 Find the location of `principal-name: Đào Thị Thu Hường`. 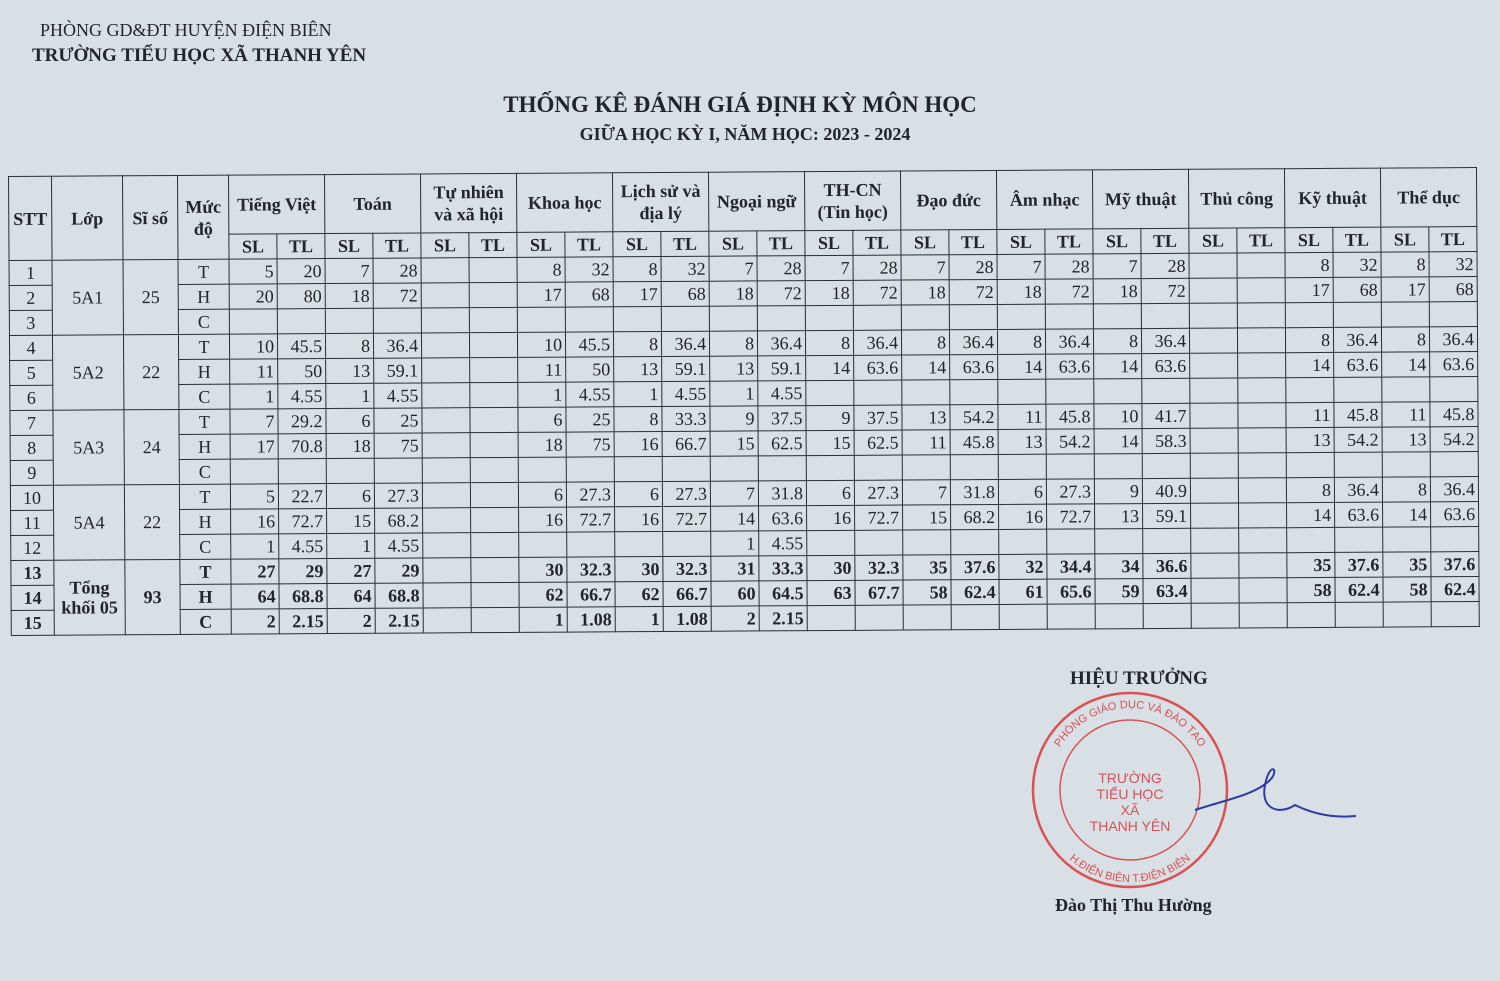

principal-name: Đào Thị Thu Hường is located at coordinates (1133, 905).